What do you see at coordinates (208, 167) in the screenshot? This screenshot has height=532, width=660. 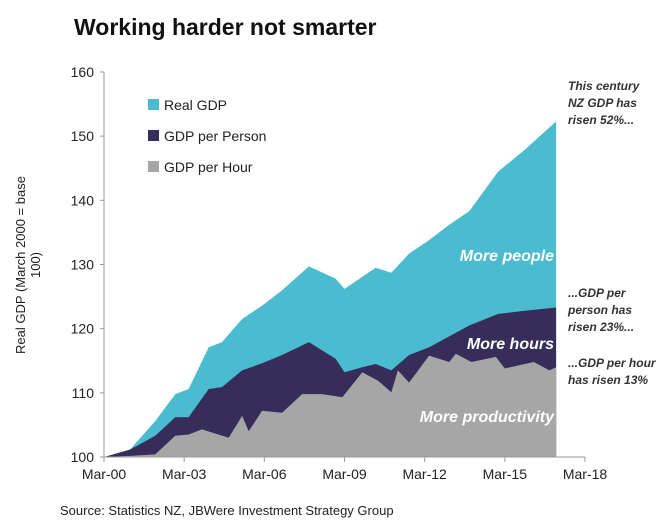 I see `legend-label: GDP per Hour` at bounding box center [208, 167].